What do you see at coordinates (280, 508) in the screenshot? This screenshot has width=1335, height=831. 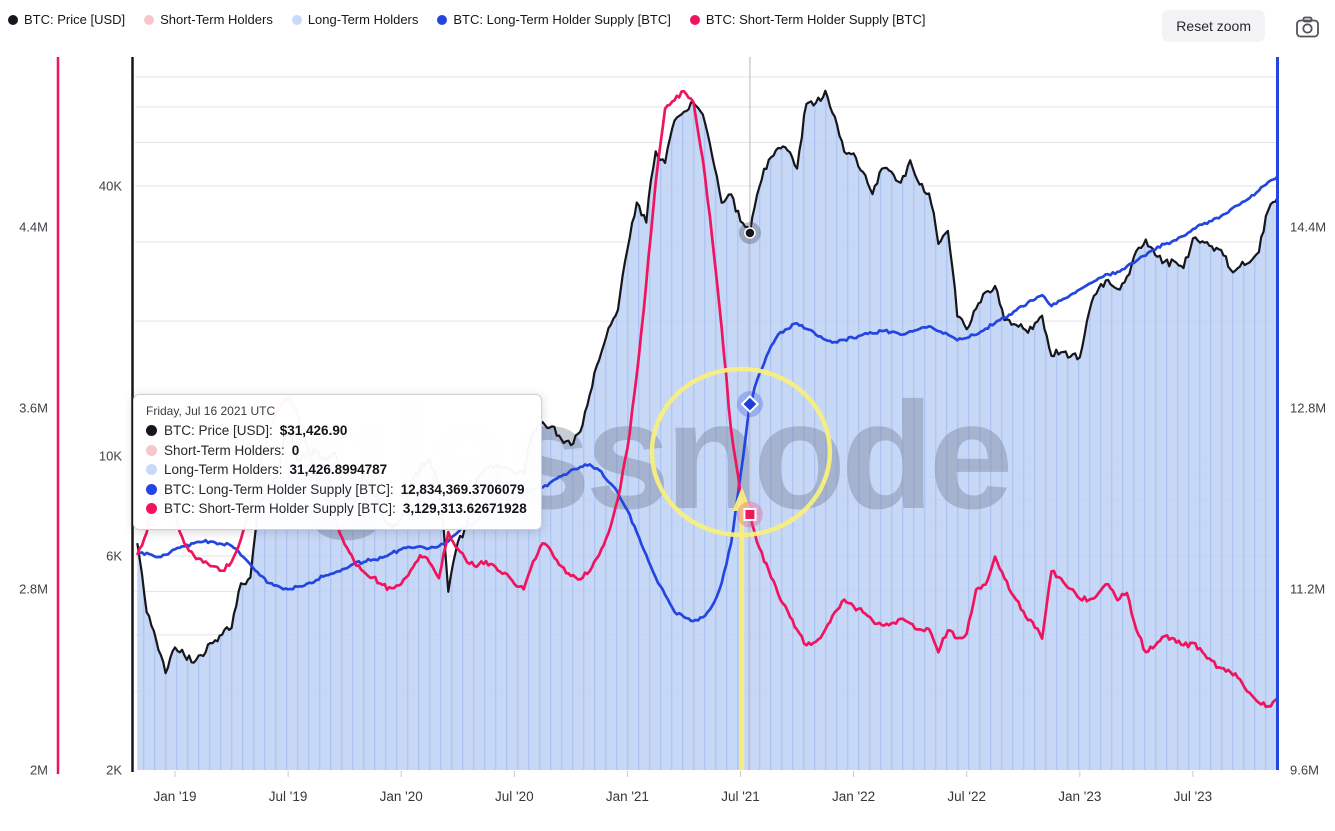 I see `tooltip-series-label: BTC: Short-Term Holder Supply [BTC]:` at bounding box center [280, 508].